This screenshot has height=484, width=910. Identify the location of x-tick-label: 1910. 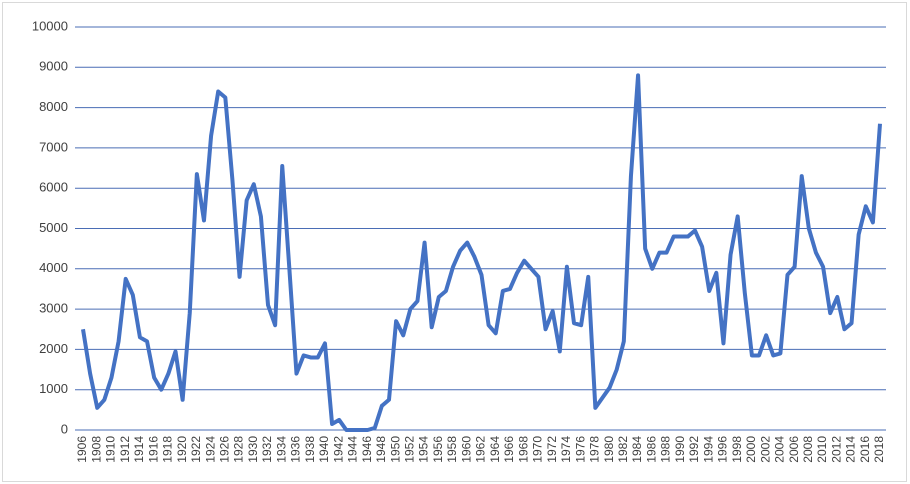
(111, 449).